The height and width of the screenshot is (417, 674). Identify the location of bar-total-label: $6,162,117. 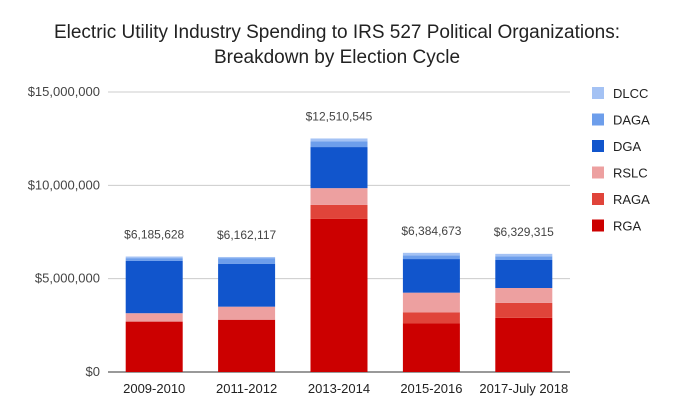
(246, 235).